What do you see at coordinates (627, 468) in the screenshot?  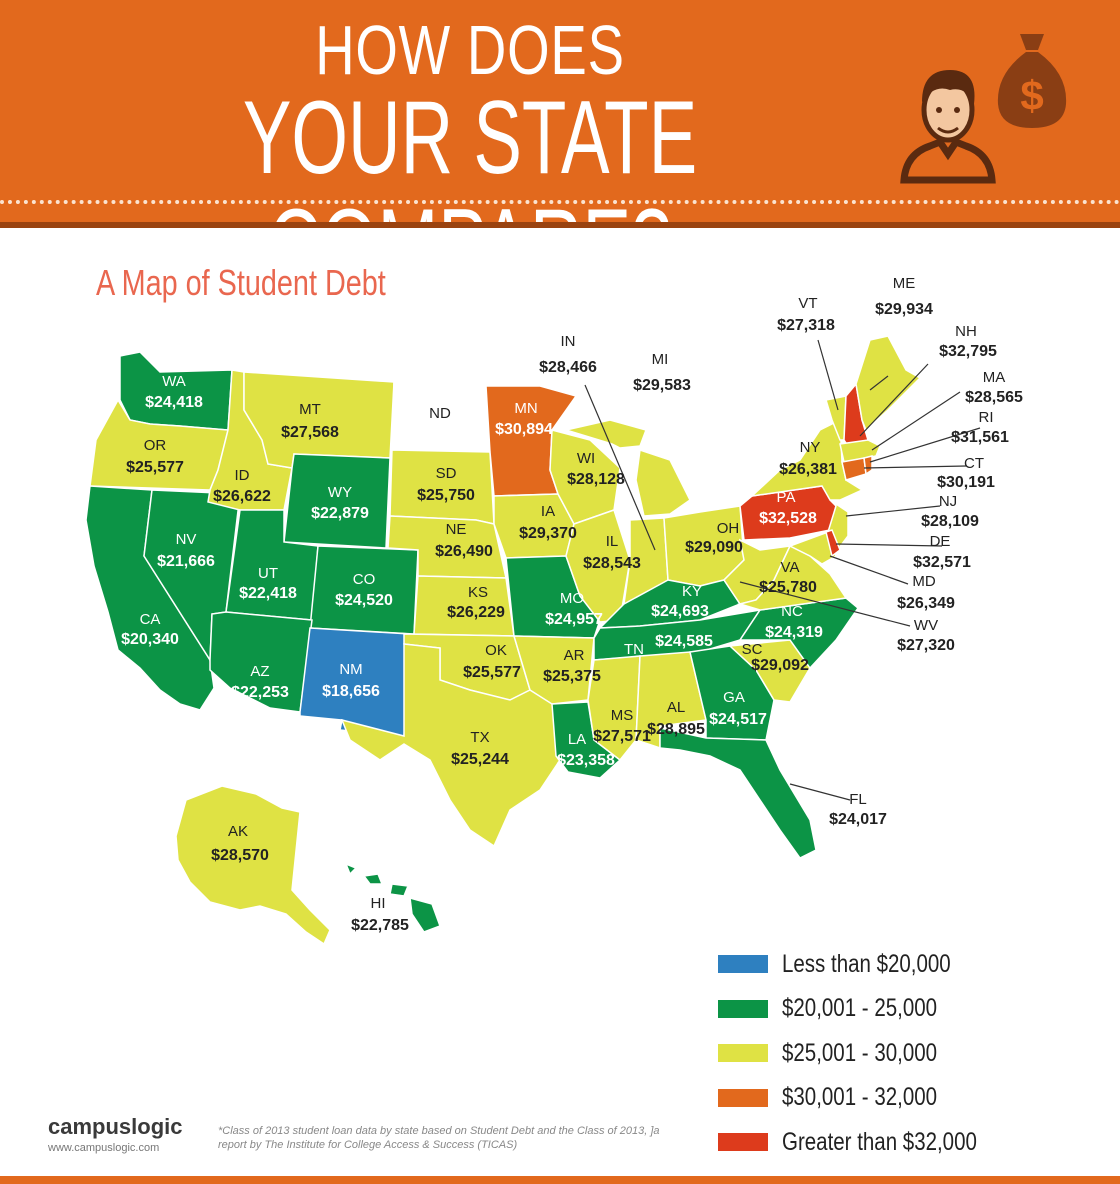 I see `state-MI` at bounding box center [627, 468].